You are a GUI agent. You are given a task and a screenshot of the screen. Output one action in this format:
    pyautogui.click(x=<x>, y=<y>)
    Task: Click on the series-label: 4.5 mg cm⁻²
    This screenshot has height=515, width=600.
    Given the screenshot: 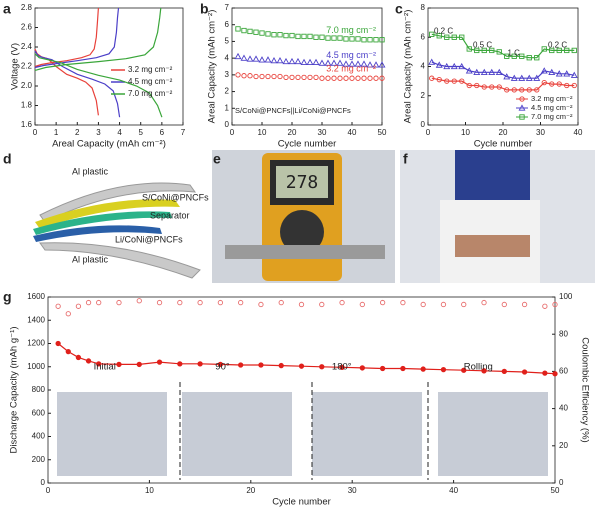 What is the action you would take?
    pyautogui.click(x=351, y=55)
    